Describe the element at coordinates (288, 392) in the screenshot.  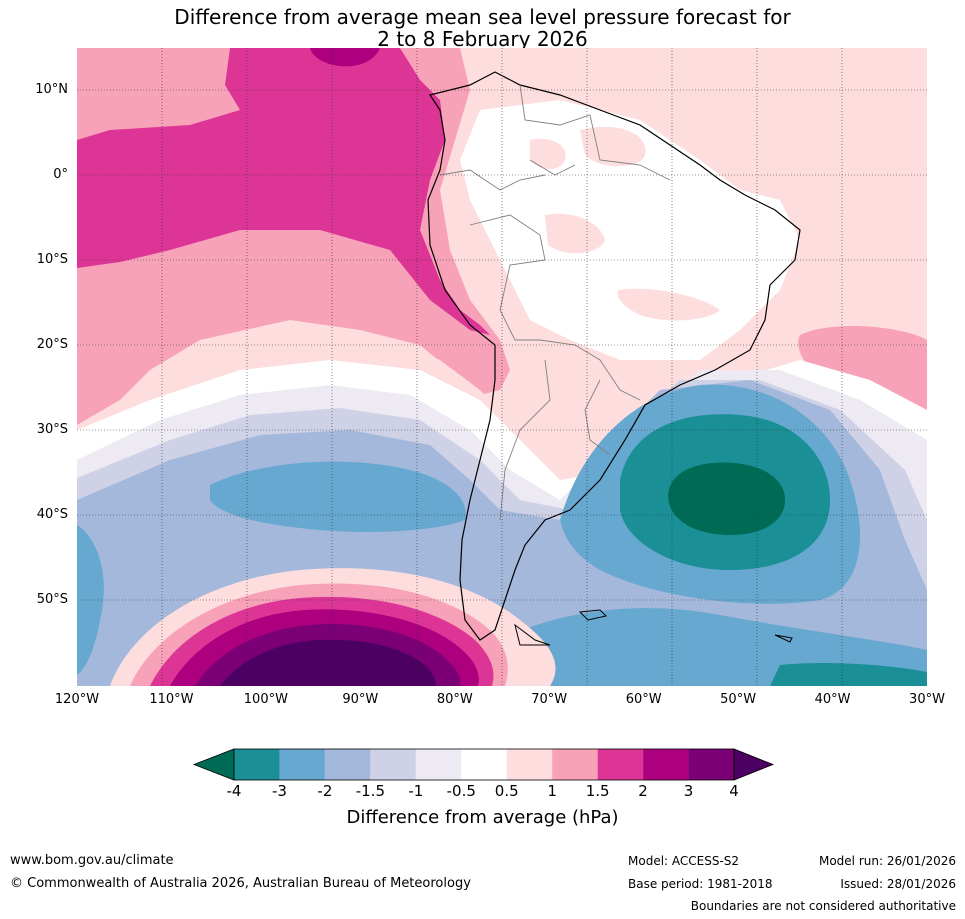
I see `anomaly-contour-0.5-to-1-pacific` at that location.